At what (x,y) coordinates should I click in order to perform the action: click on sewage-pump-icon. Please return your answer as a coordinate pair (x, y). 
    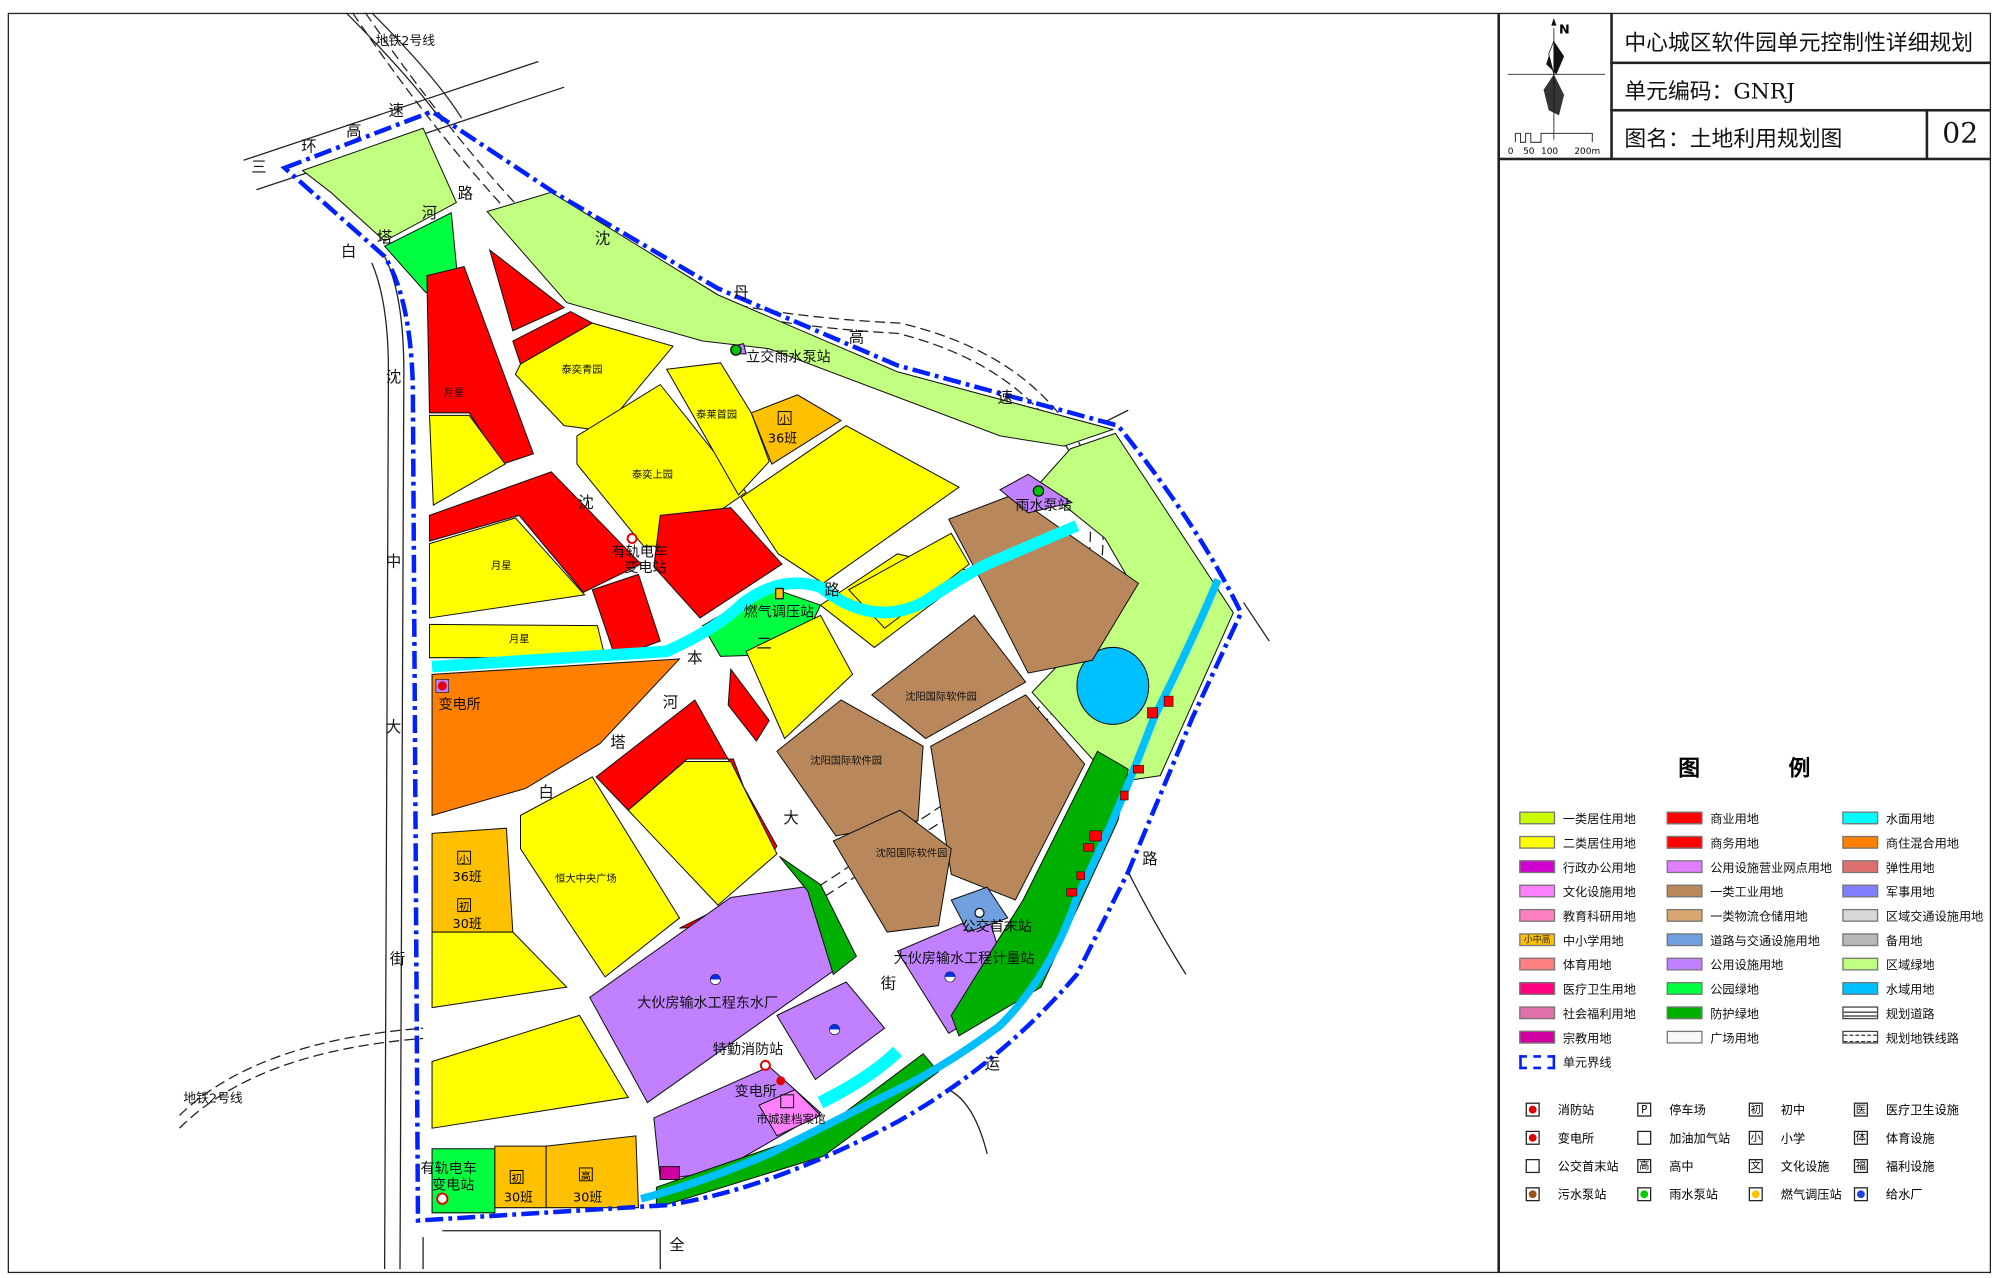
    Looking at the image, I should click on (1532, 1193).